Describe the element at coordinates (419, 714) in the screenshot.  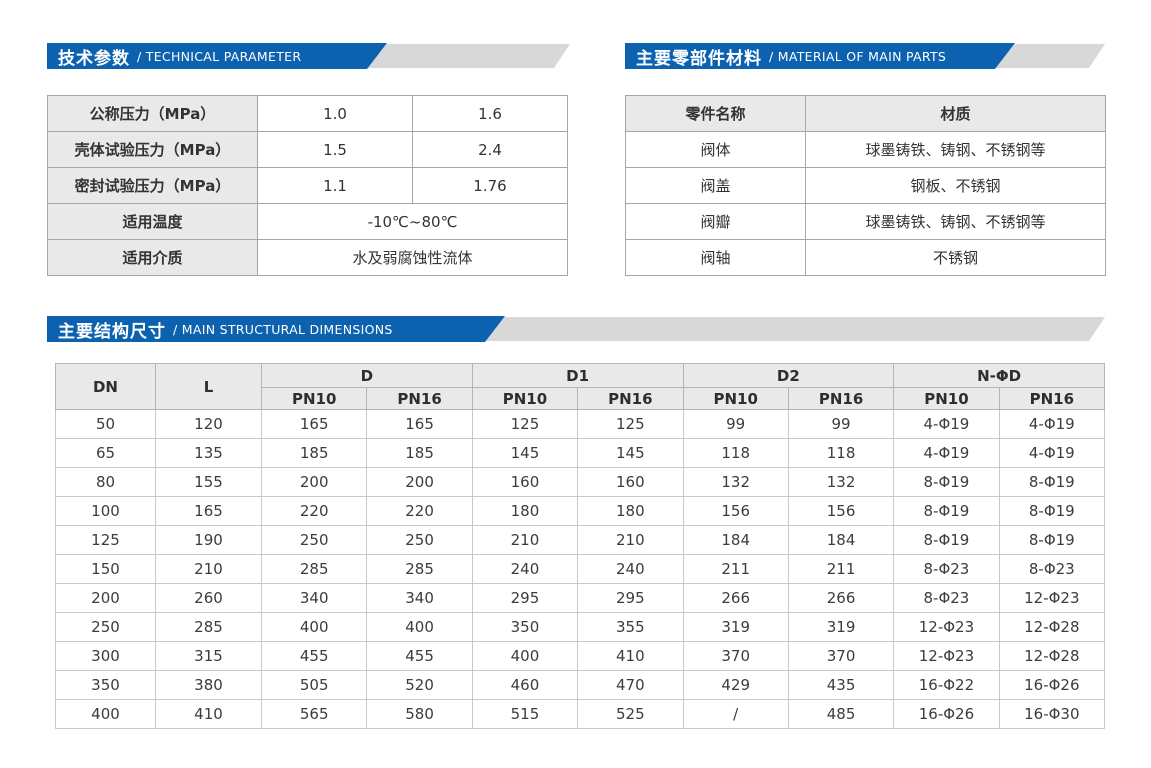
I see `value-cell: 580` at that location.